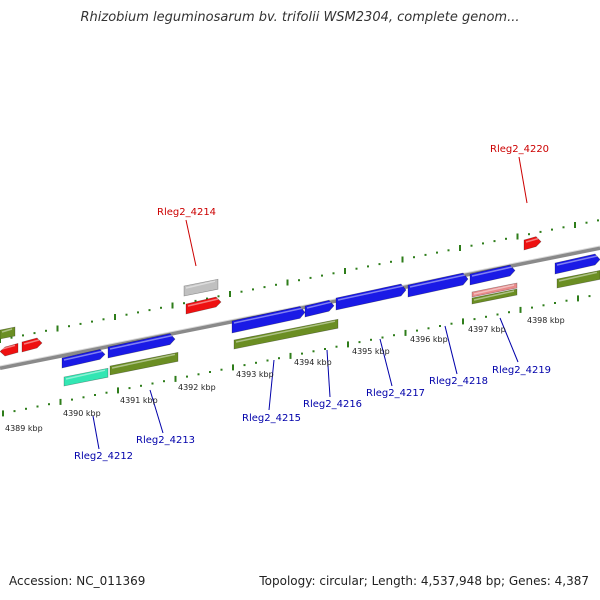 The height and width of the screenshot is (600, 600). I want to click on gene-rleg2-4212-gene, so click(86, 377).